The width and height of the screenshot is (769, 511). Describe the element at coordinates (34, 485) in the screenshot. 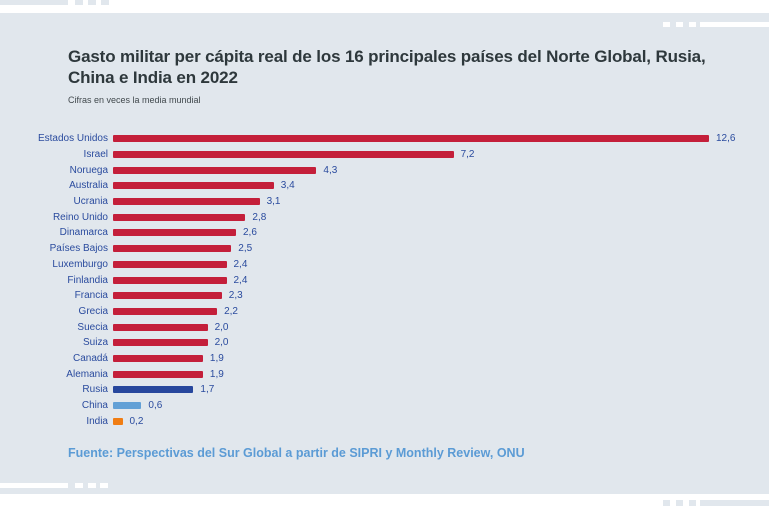

I see `deco-dash-bottom-left-bar` at that location.